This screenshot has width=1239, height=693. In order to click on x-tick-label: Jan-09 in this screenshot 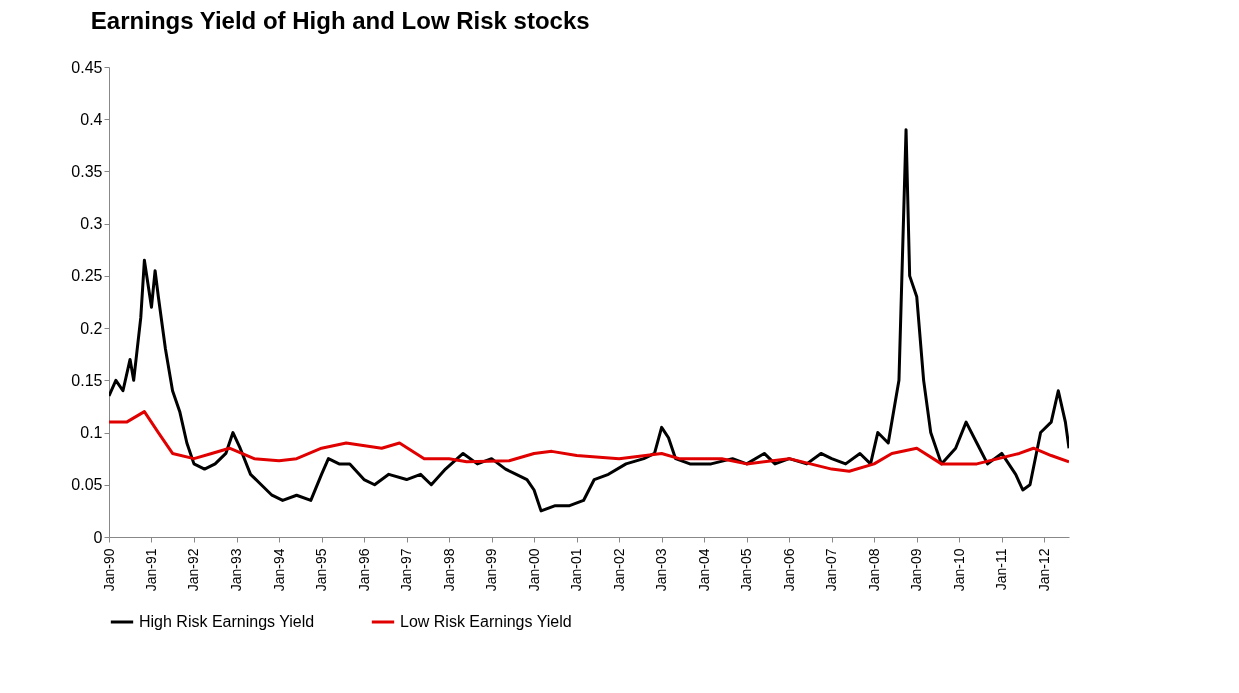, I will do `click(916, 570)`.